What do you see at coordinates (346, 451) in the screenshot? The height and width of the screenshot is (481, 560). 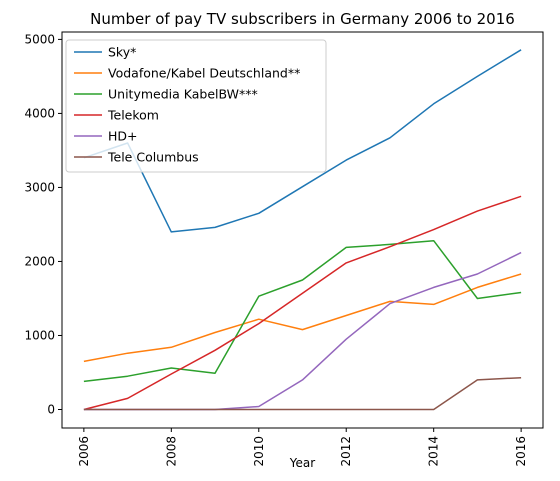 I see `x-tick-label: 2012` at bounding box center [346, 451].